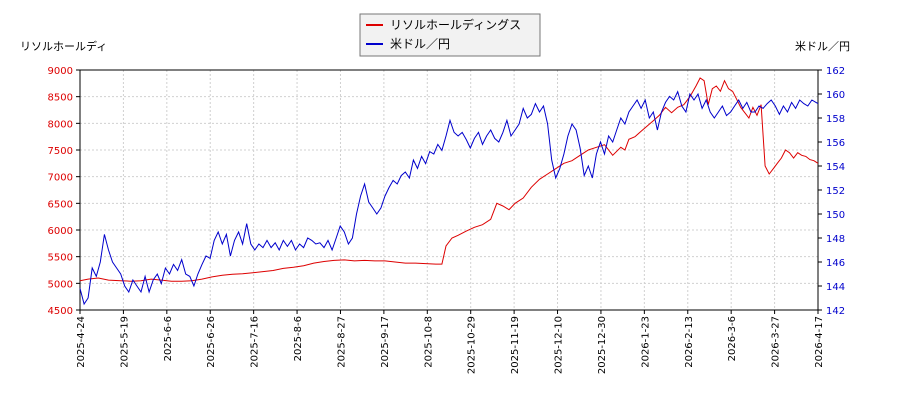 The image size is (900, 400). I want to click on right-tick-label: 154, so click(835, 167).